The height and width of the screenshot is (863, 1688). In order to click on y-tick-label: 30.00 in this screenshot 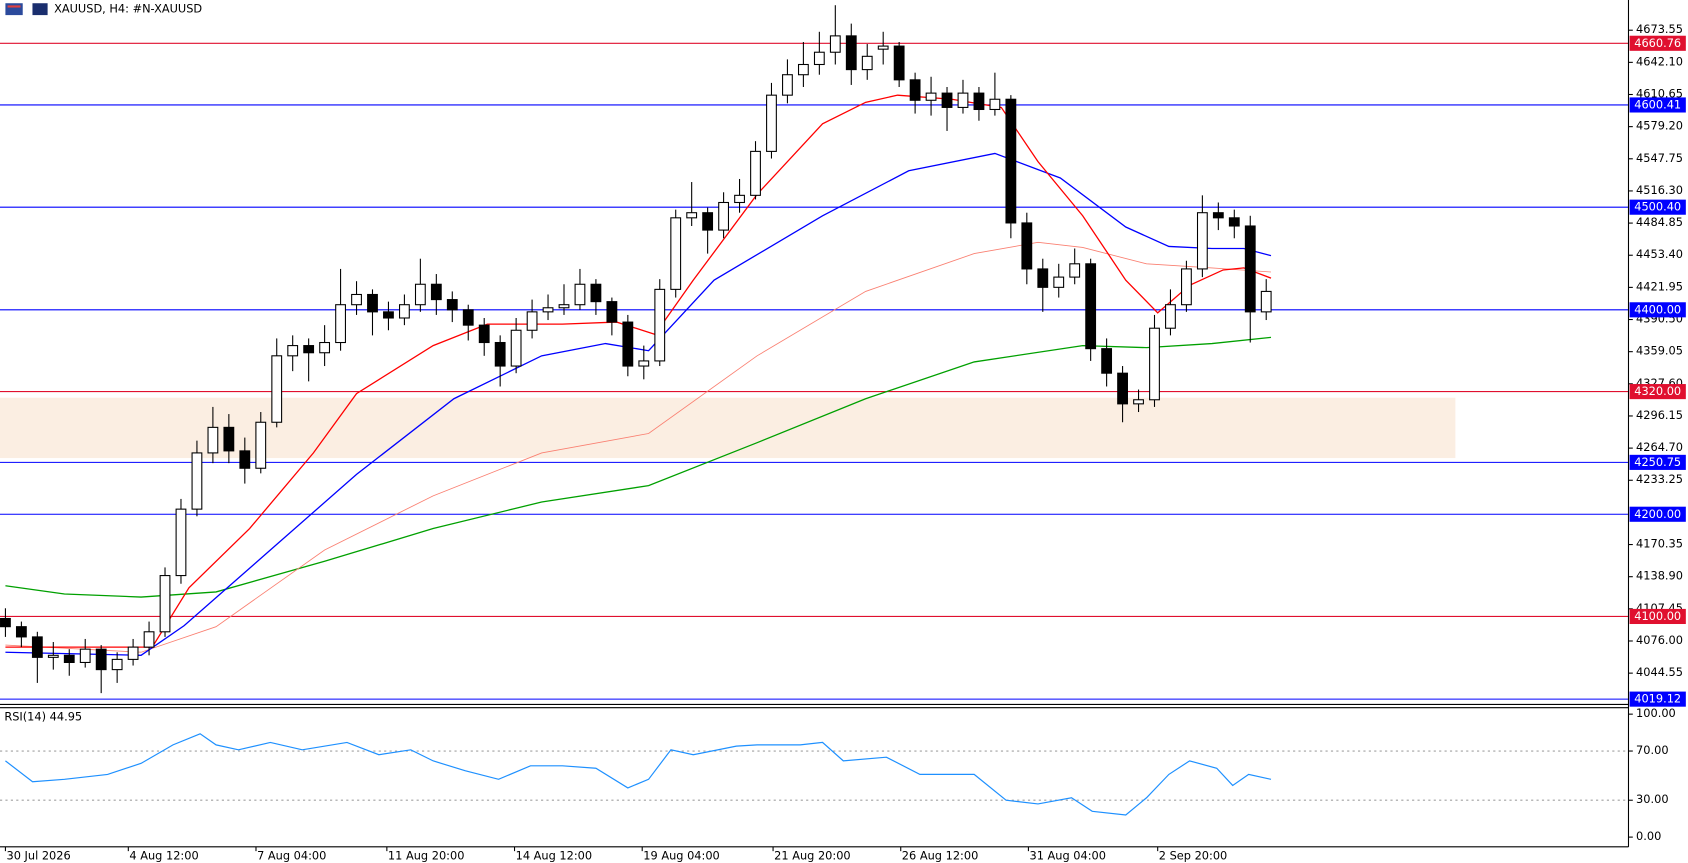, I will do `click(1652, 799)`.